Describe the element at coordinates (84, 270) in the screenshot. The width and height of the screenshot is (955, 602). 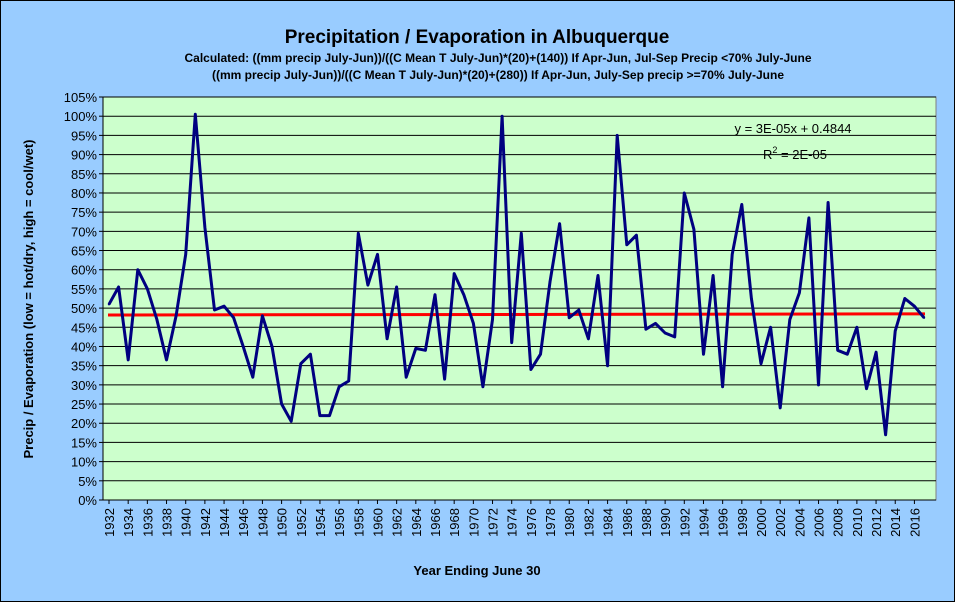
I see `y-tick-label: 60%` at that location.